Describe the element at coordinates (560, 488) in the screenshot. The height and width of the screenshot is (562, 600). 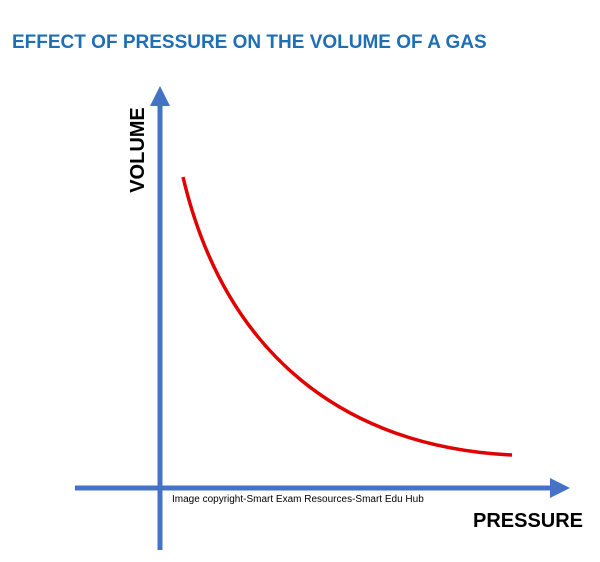
I see `x-axis-arrow` at that location.